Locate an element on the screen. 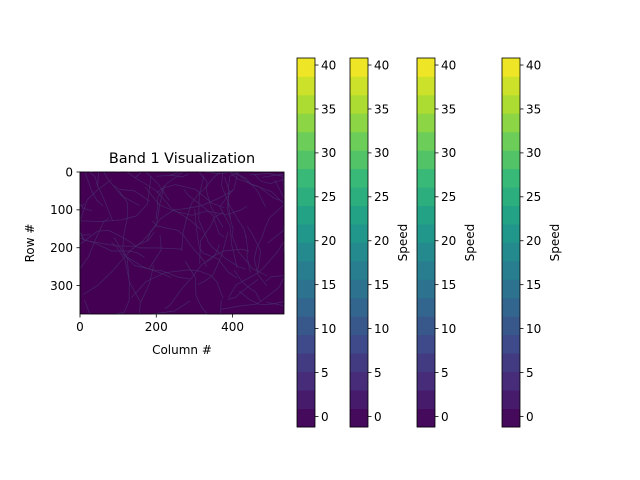  y-axis-label: Row # is located at coordinates (30, 243).